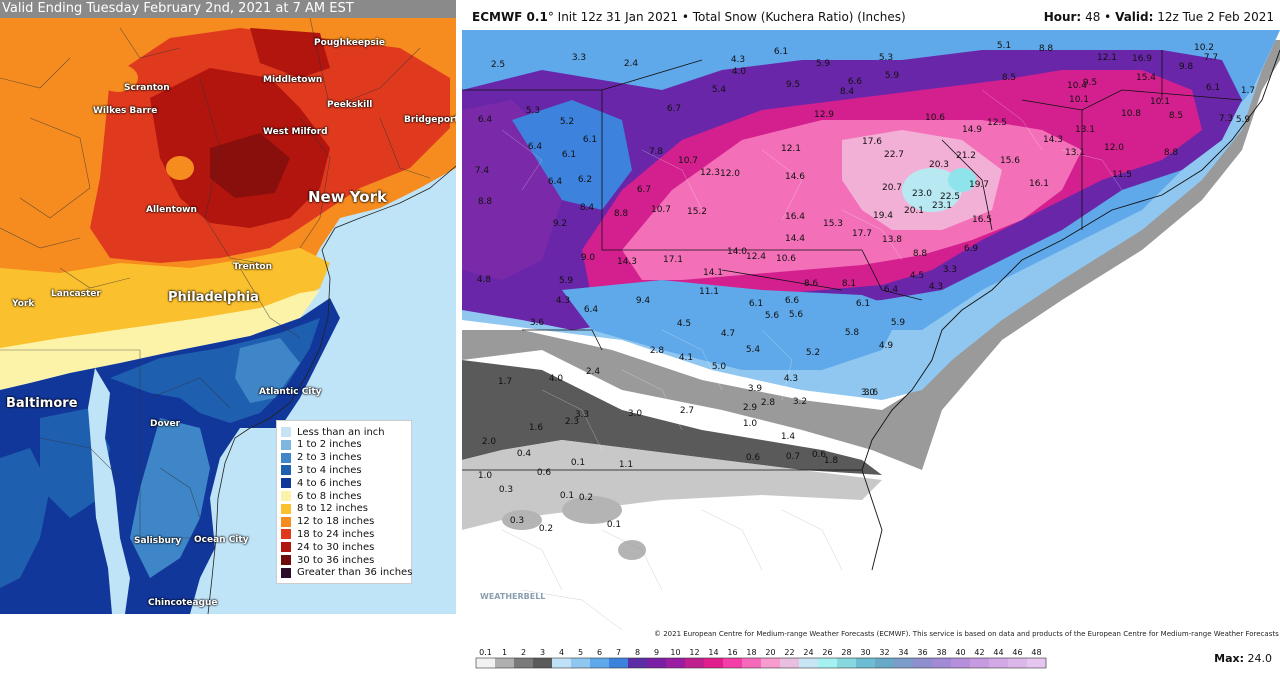 The width and height of the screenshot is (1280, 692). What do you see at coordinates (713, 652) in the screenshot?
I see `colorbar-tick-label: 14` at bounding box center [713, 652].